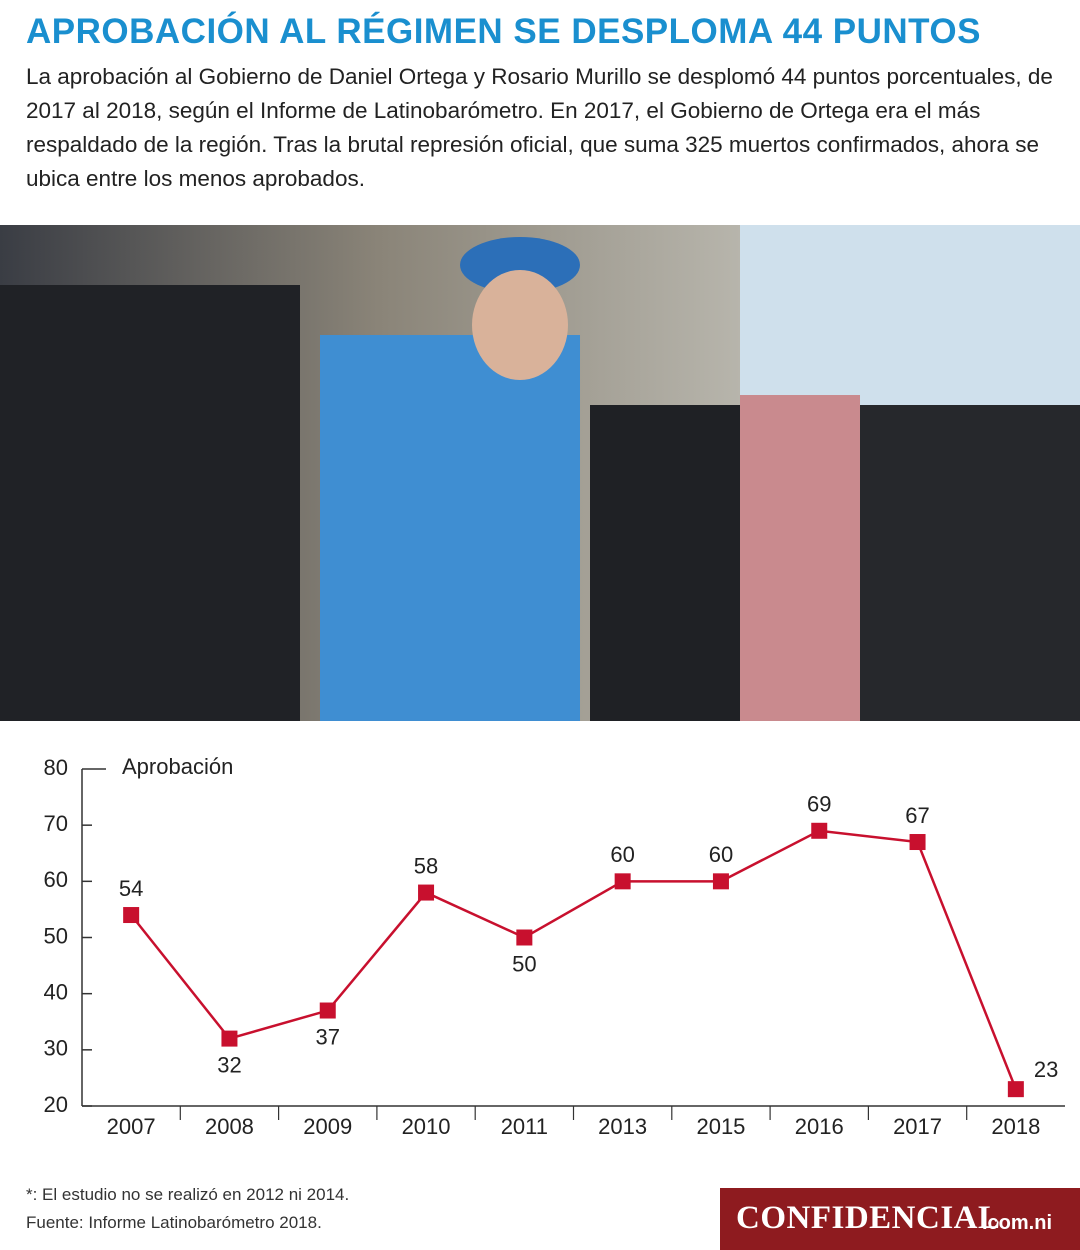  I want to click on y-tick-label: 60, so click(56, 879).